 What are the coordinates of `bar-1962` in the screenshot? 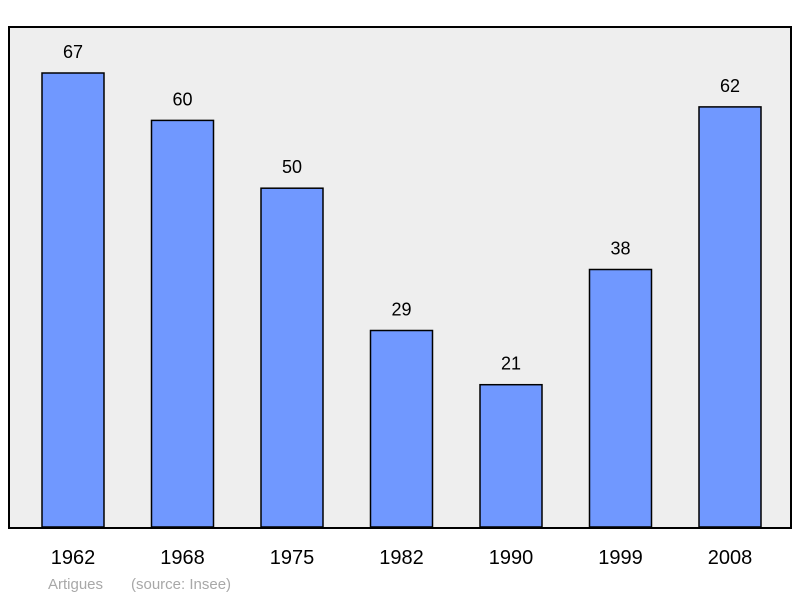 It's located at (73, 300).